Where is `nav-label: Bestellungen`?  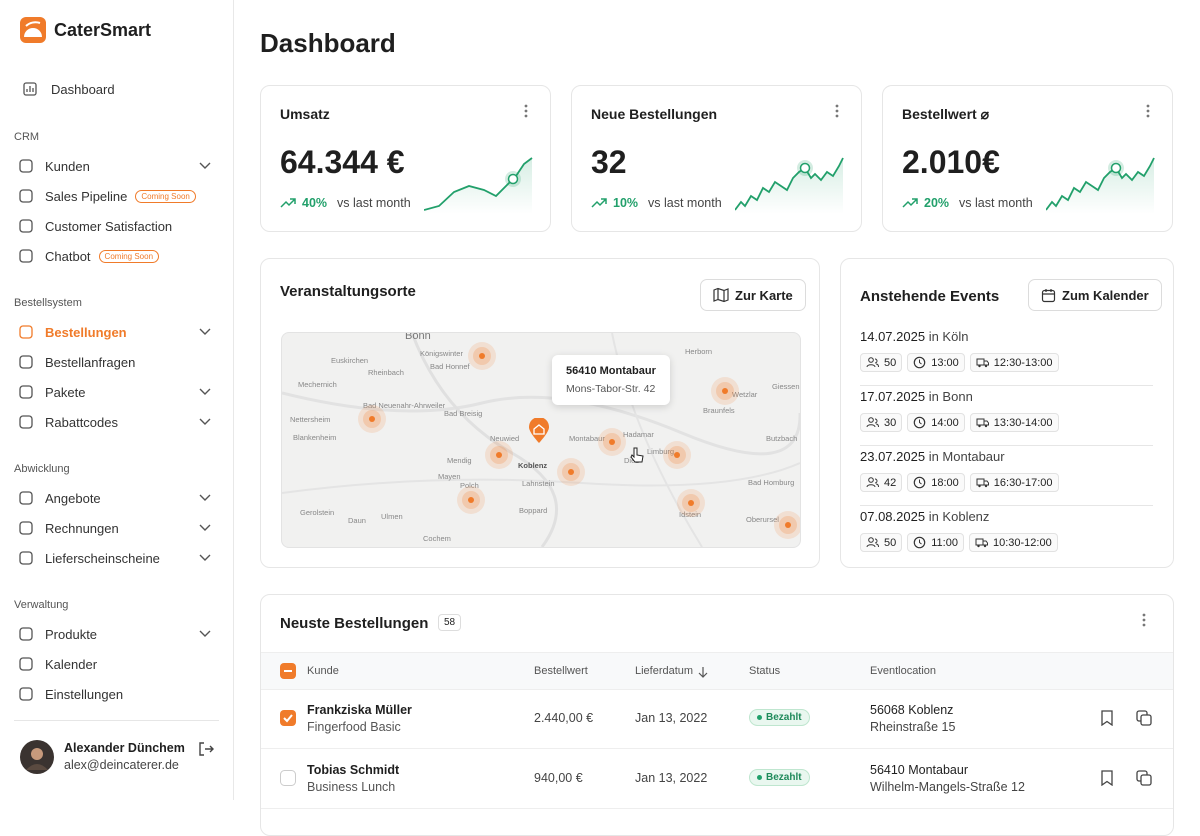 nav-label: Bestellungen is located at coordinates (86, 332).